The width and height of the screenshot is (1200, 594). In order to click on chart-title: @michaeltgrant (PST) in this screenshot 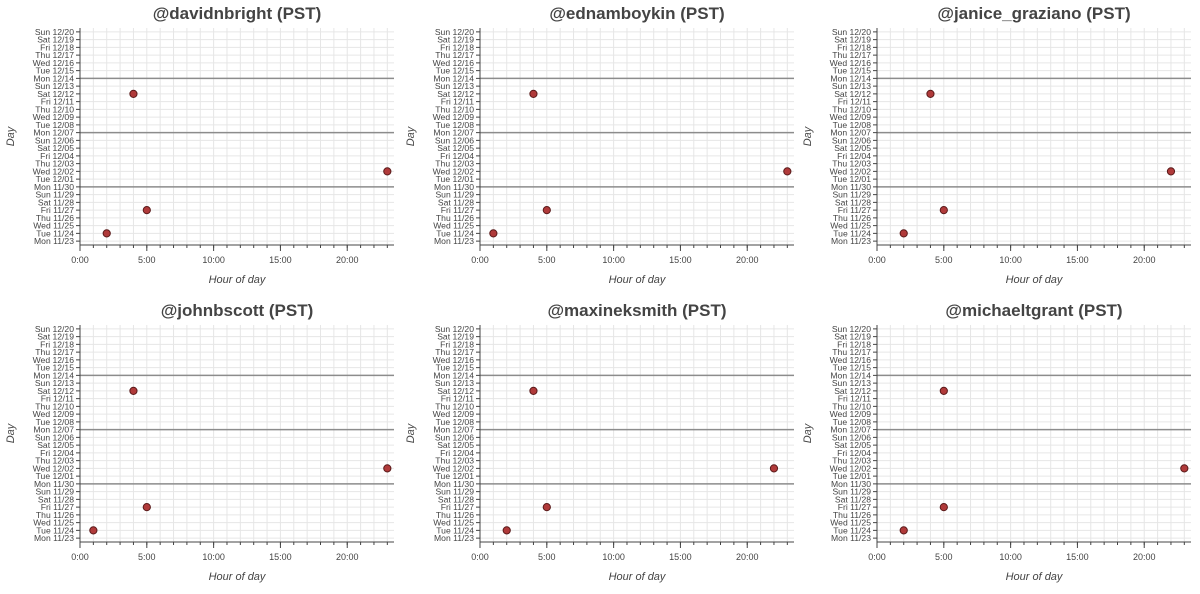, I will do `click(1033, 310)`.